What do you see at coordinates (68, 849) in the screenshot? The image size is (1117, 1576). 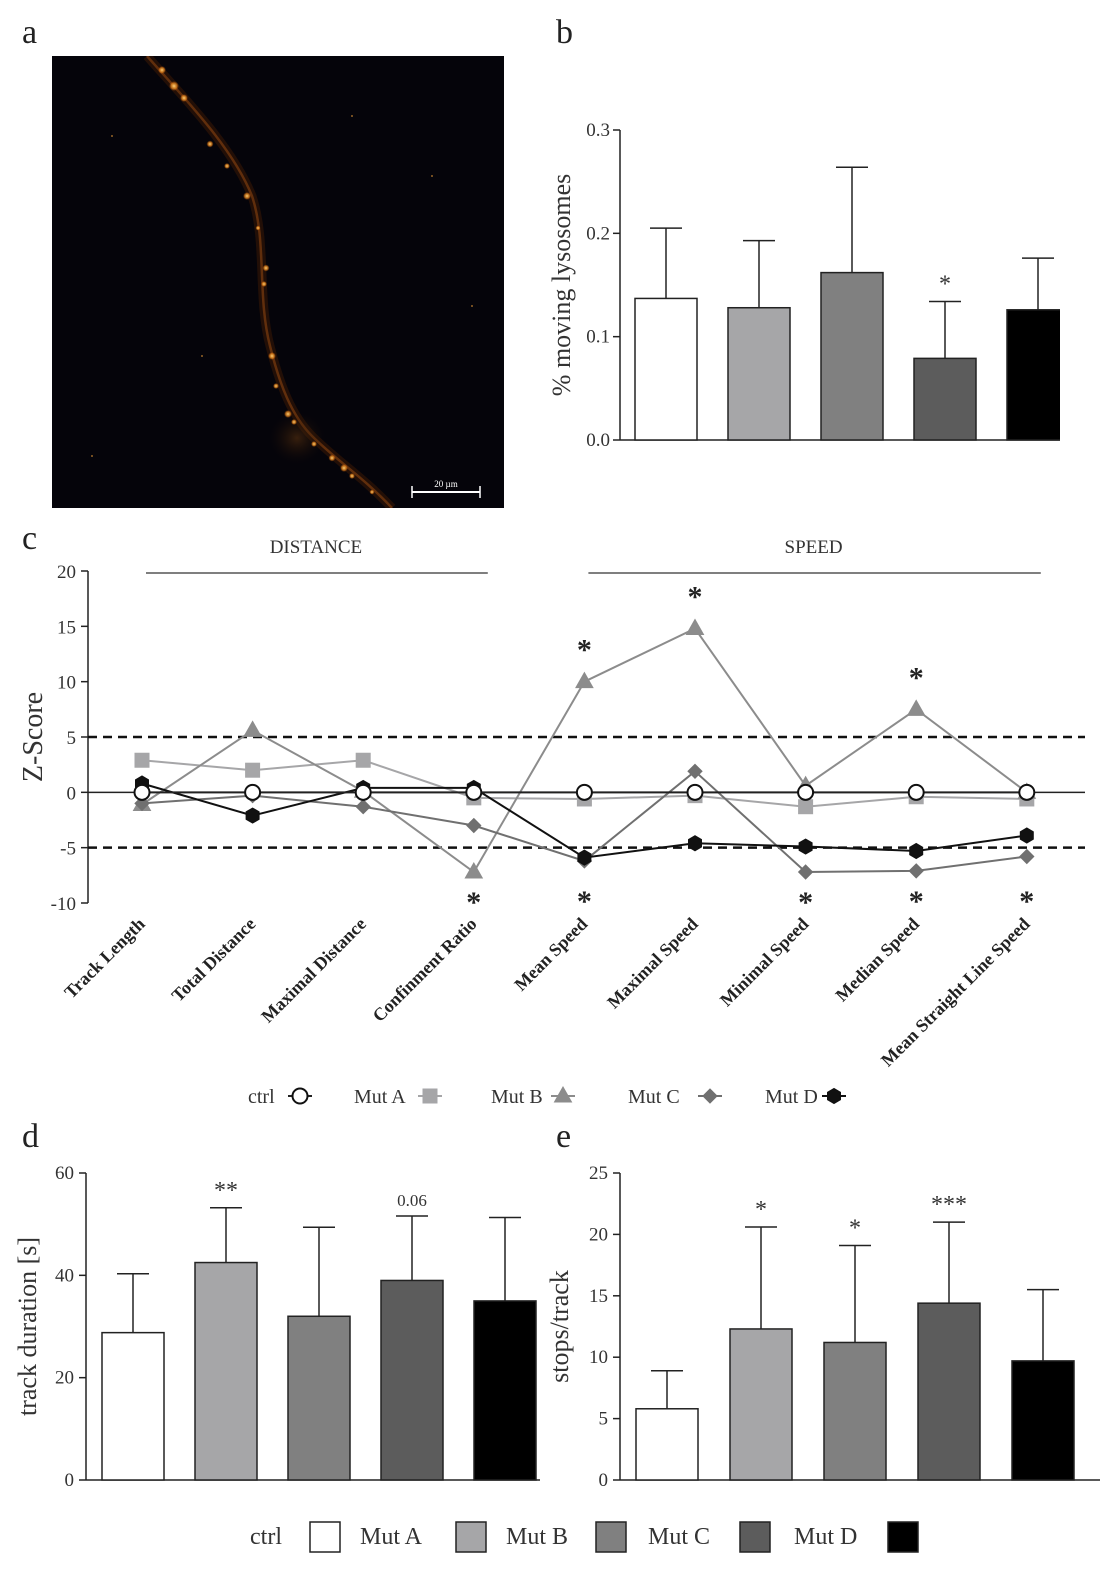 I see `y-tick-label: -5` at bounding box center [68, 849].